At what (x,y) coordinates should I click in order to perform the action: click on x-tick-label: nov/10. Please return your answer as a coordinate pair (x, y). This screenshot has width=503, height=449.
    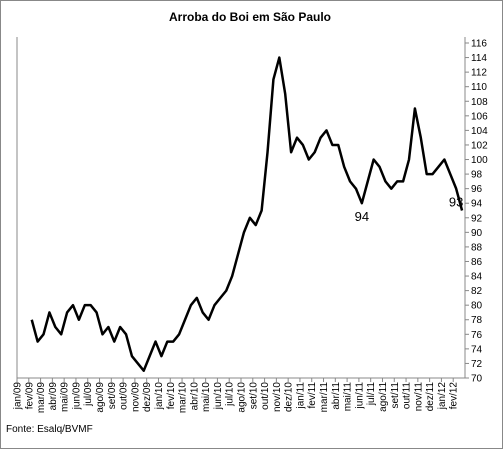
    Looking at the image, I should click on (277, 397).